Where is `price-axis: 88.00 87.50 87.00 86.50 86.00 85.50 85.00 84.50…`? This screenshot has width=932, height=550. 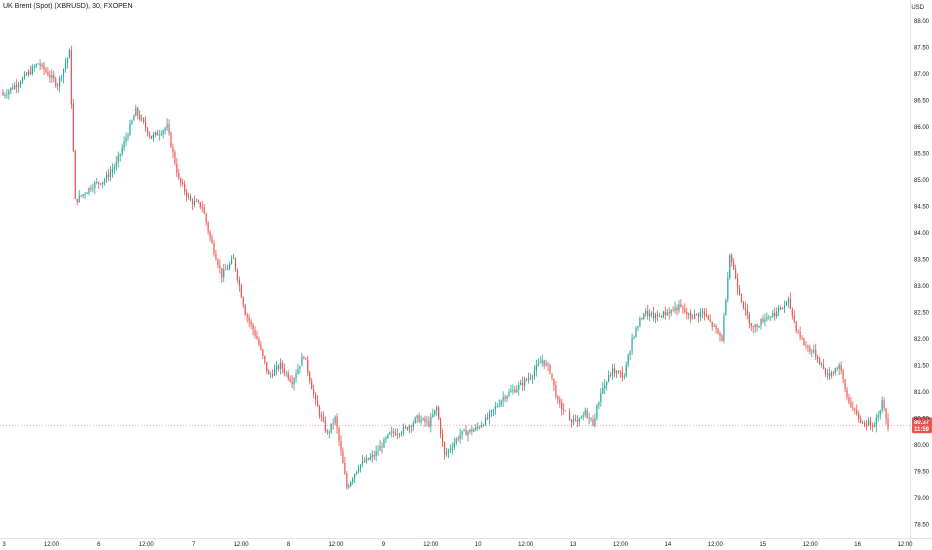
price-axis: 88.00 87.50 87.00 86.50 86.00 85.50 85.00 84.50… is located at coordinates (922, 273).